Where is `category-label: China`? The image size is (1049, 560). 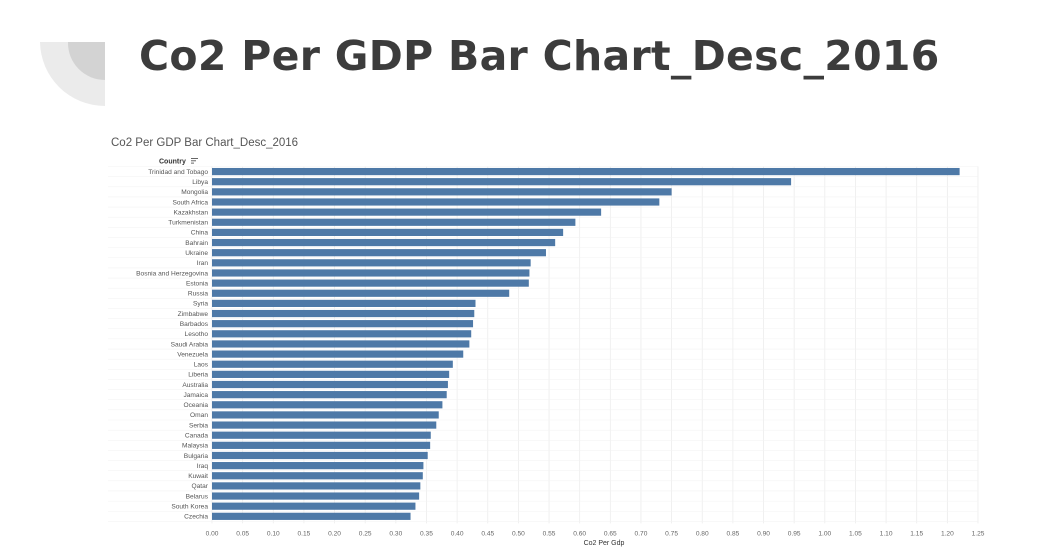
category-label: China is located at coordinates (200, 233).